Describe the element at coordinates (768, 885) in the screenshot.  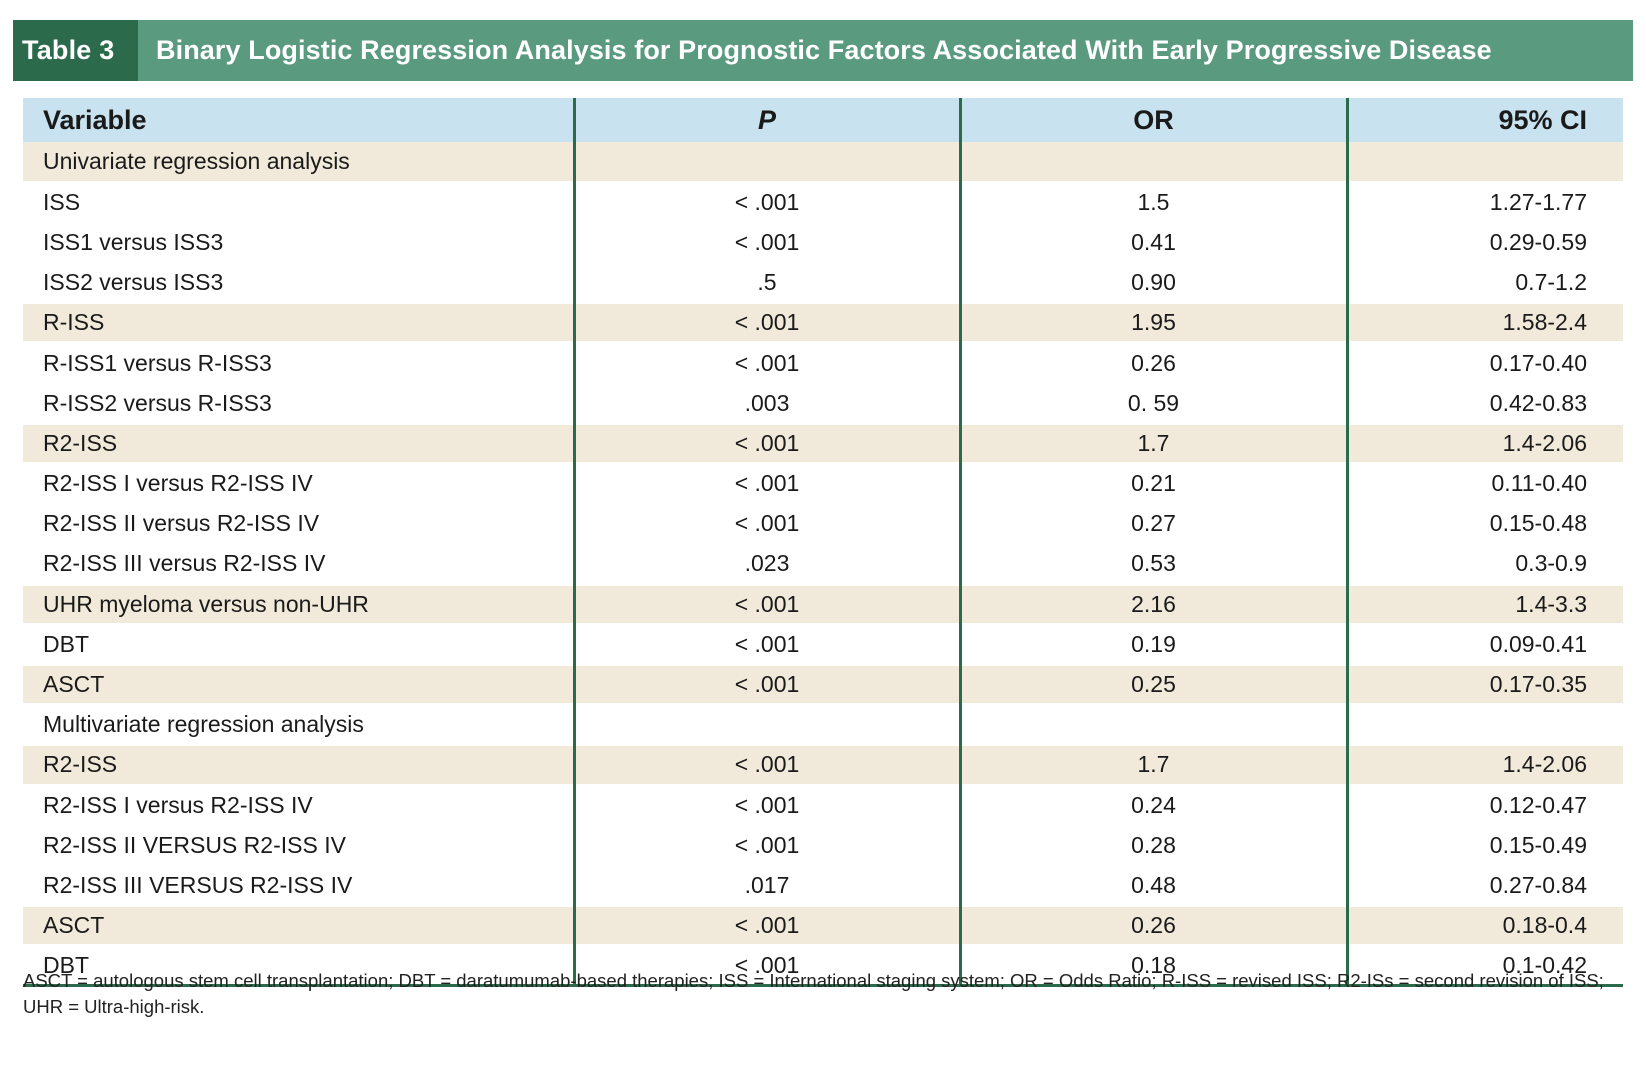
I see `cell-p-value: .017` at that location.